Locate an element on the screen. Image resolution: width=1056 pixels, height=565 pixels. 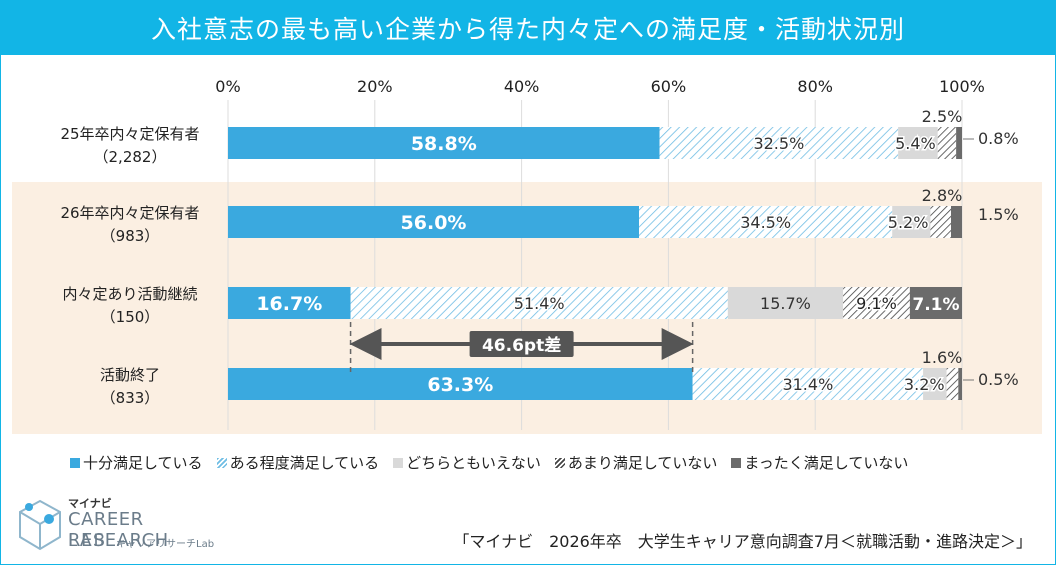
data-label: 15.7% is located at coordinates (785, 303).